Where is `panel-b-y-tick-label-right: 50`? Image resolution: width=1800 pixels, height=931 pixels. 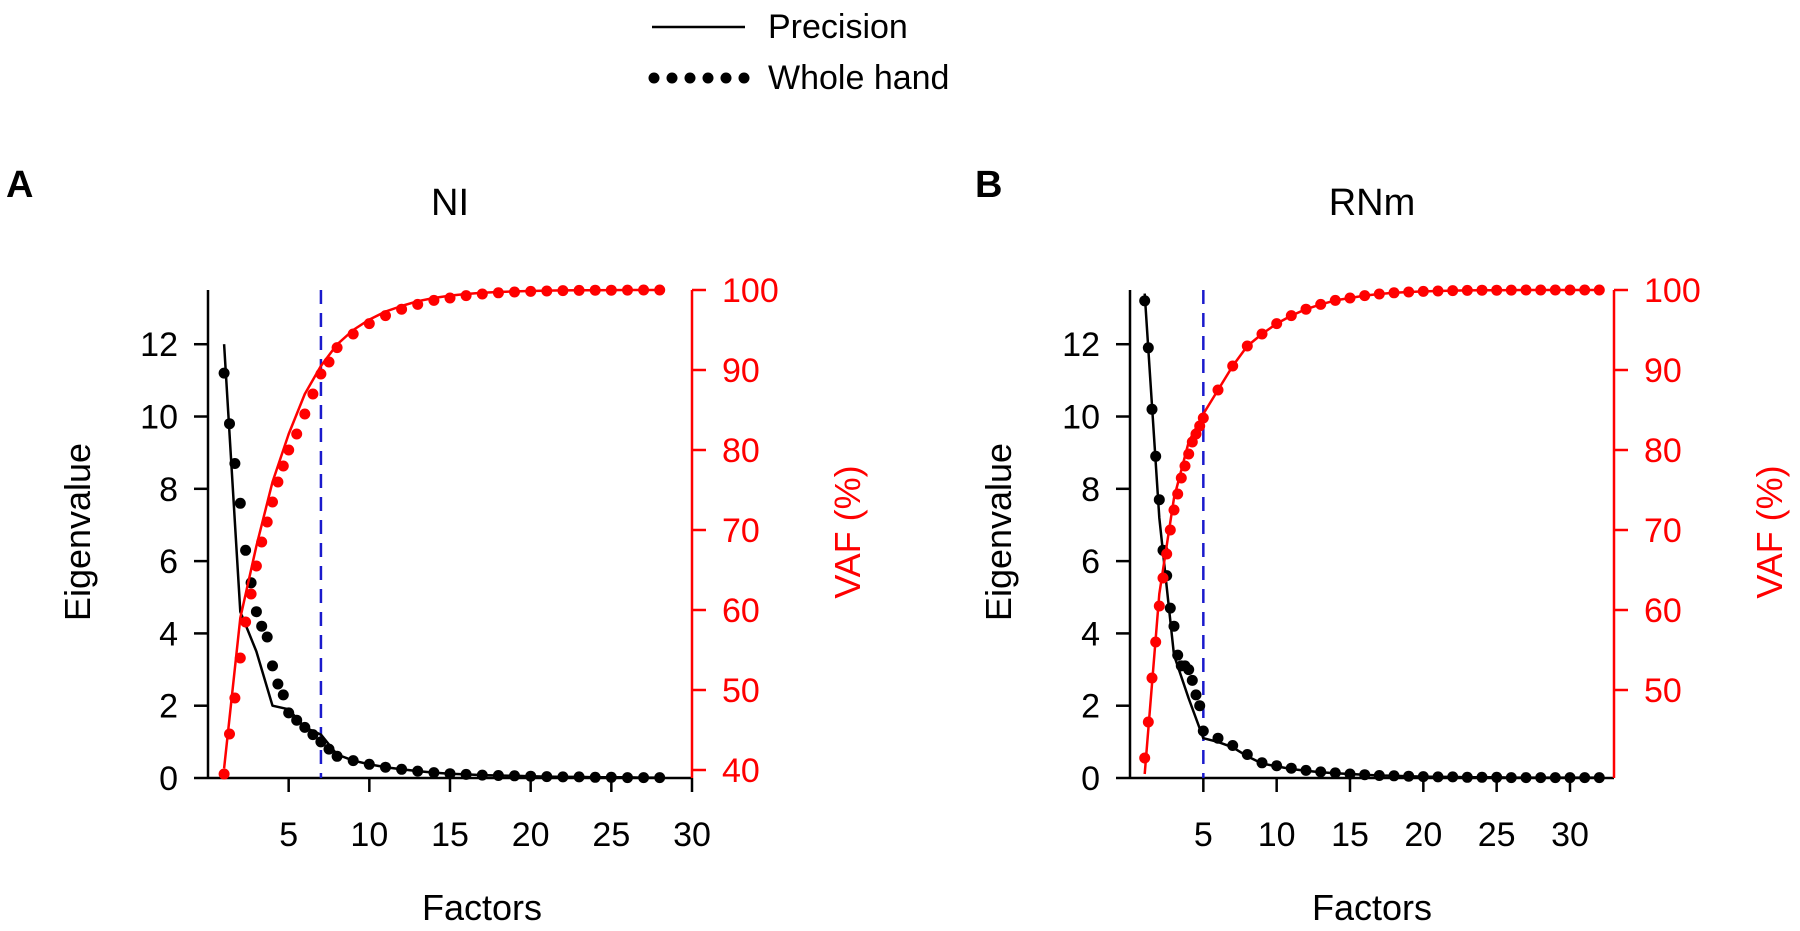 panel-b-y-tick-label-right: 50 is located at coordinates (1663, 691).